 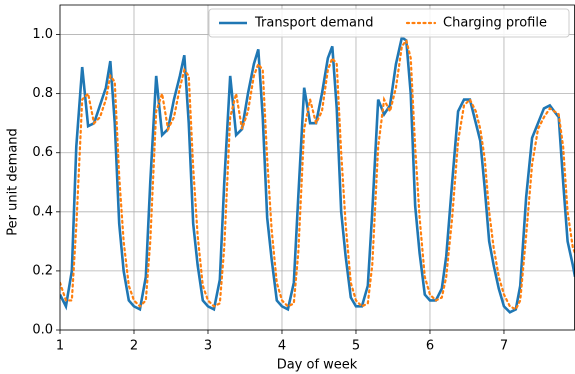 I want to click on x-tick-label: 7, so click(x=504, y=346).